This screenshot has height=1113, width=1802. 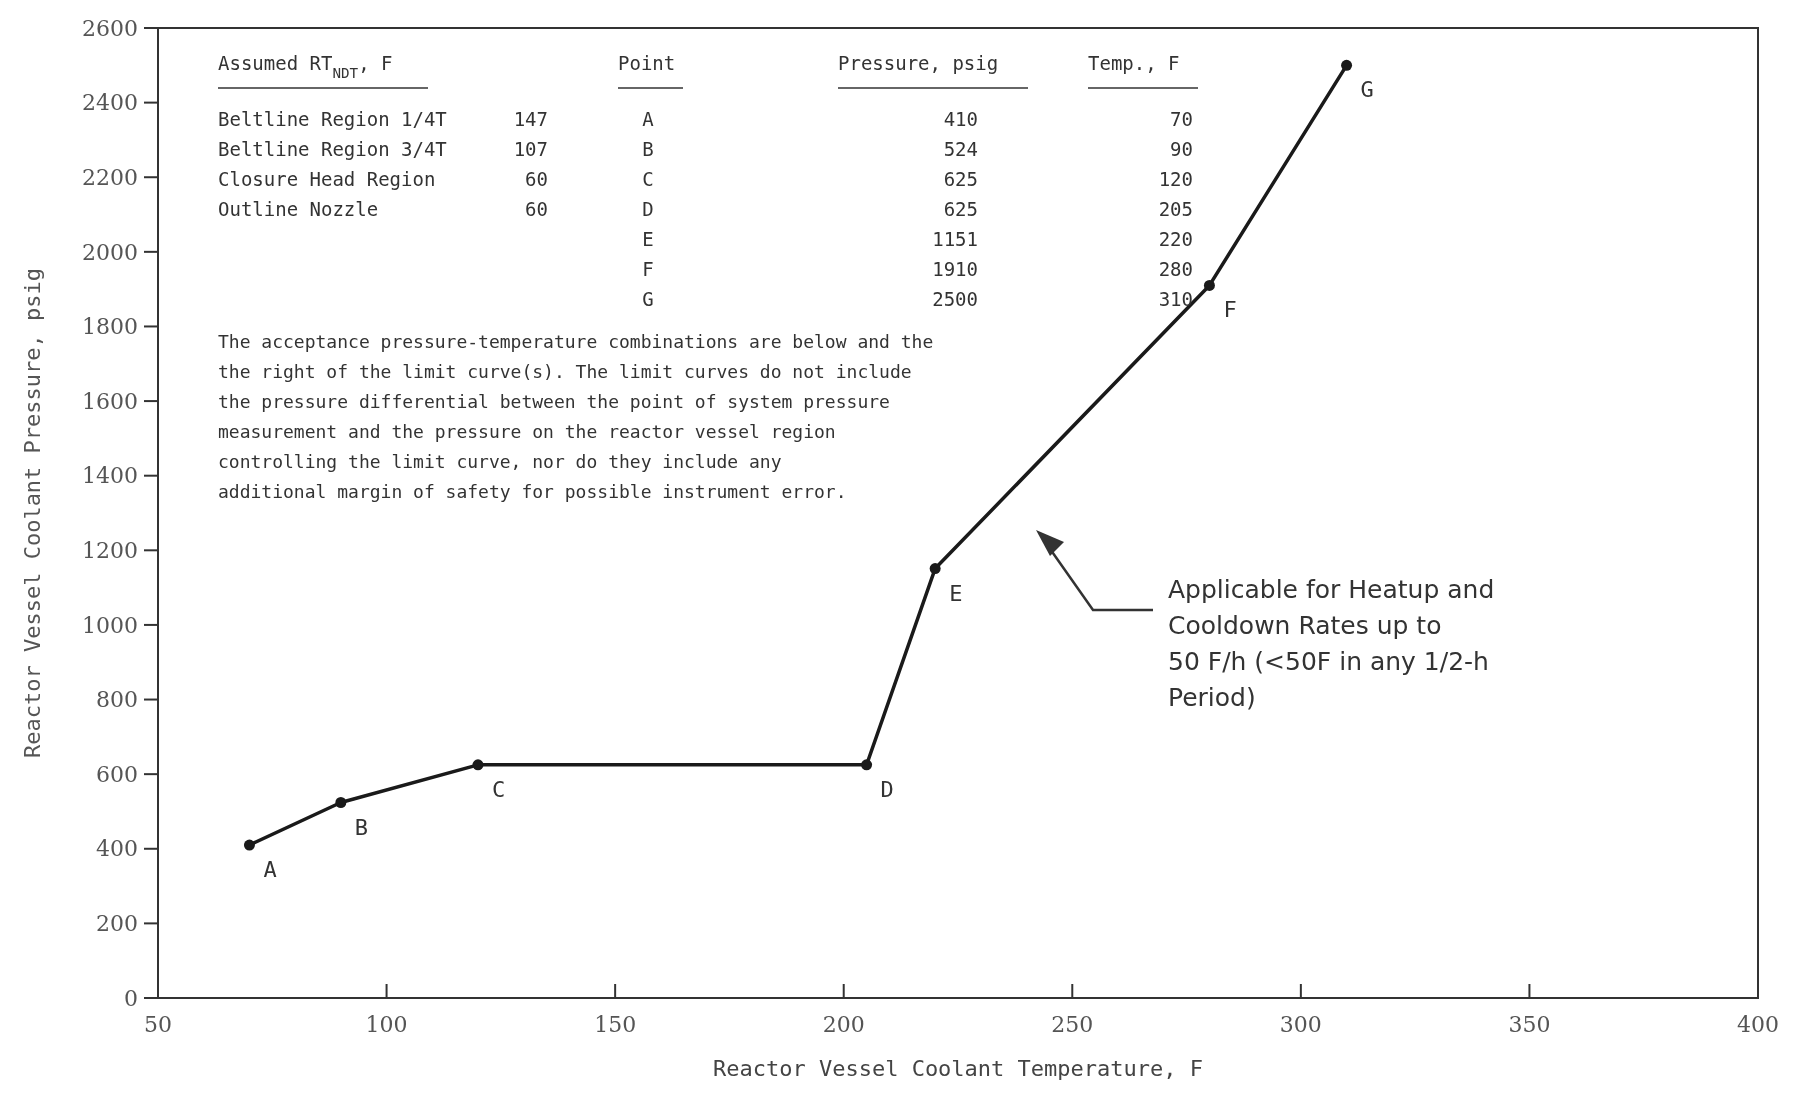 What do you see at coordinates (918, 63) in the screenshot?
I see `annotation: Pressure, psig` at bounding box center [918, 63].